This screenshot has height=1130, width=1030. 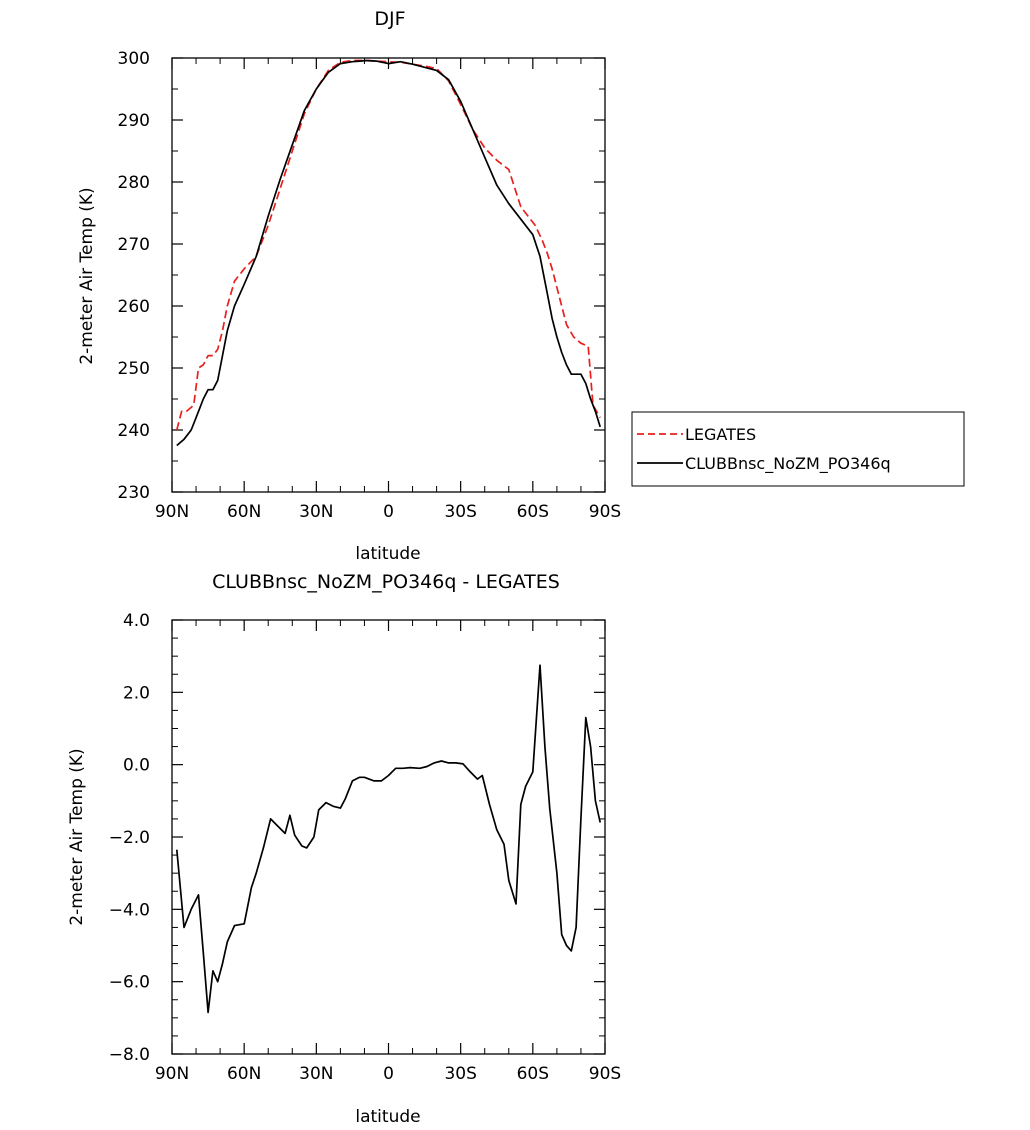 I want to click on y-tick-label: −4.0, so click(x=129, y=910).